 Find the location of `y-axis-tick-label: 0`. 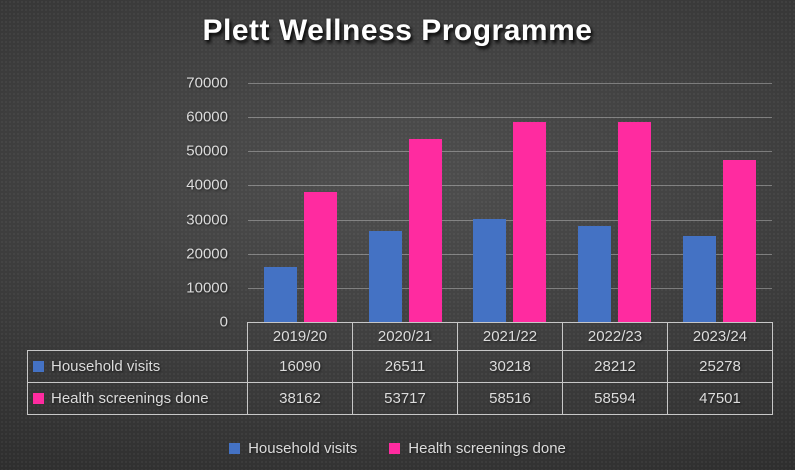

y-axis-tick-label: 0 is located at coordinates (223, 322).